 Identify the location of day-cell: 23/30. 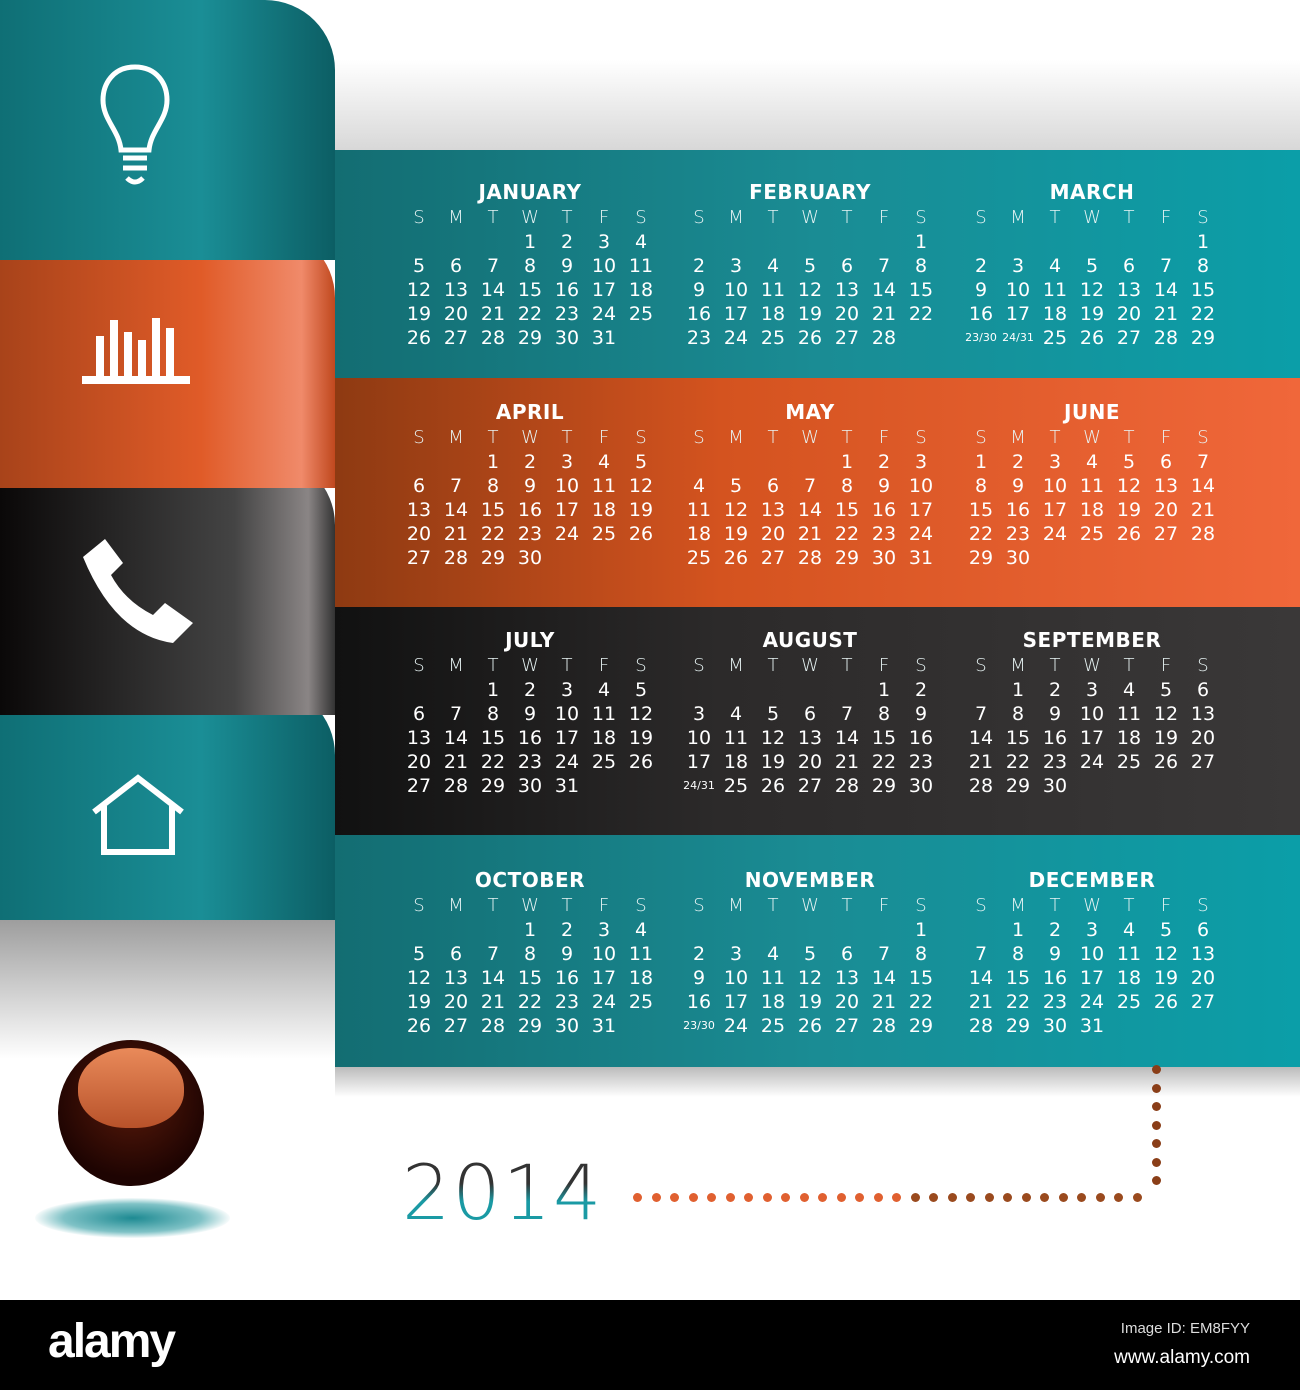
(699, 1025).